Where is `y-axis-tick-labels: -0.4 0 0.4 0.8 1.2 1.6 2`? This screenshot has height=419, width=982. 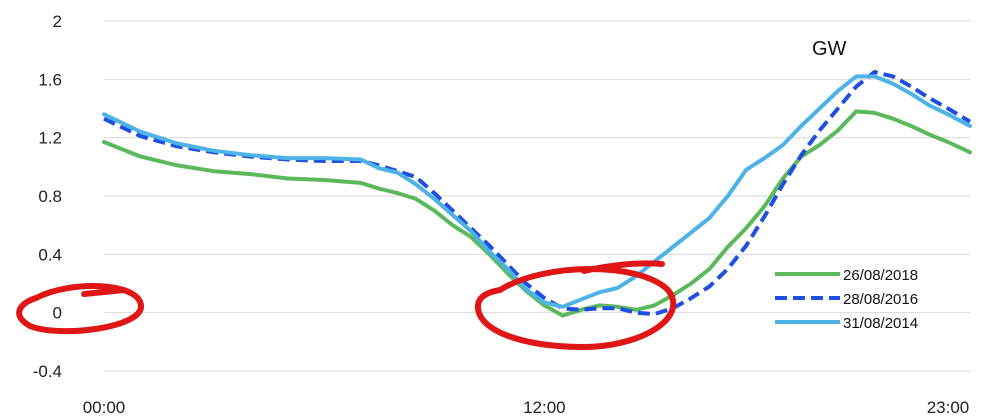 y-axis-tick-labels: -0.4 0 0.4 0.8 1.2 1.6 2 is located at coordinates (47, 196).